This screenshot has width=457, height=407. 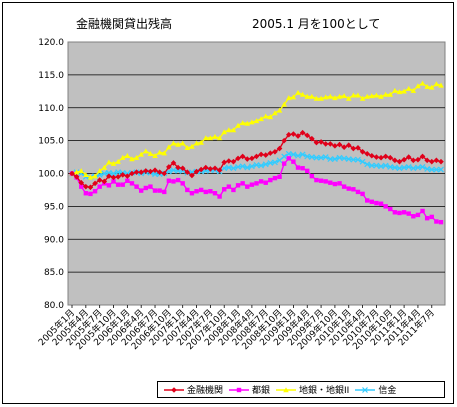 What do you see at coordinates (261, 391) in the screenshot?
I see `legend-label: 都銀` at bounding box center [261, 391].